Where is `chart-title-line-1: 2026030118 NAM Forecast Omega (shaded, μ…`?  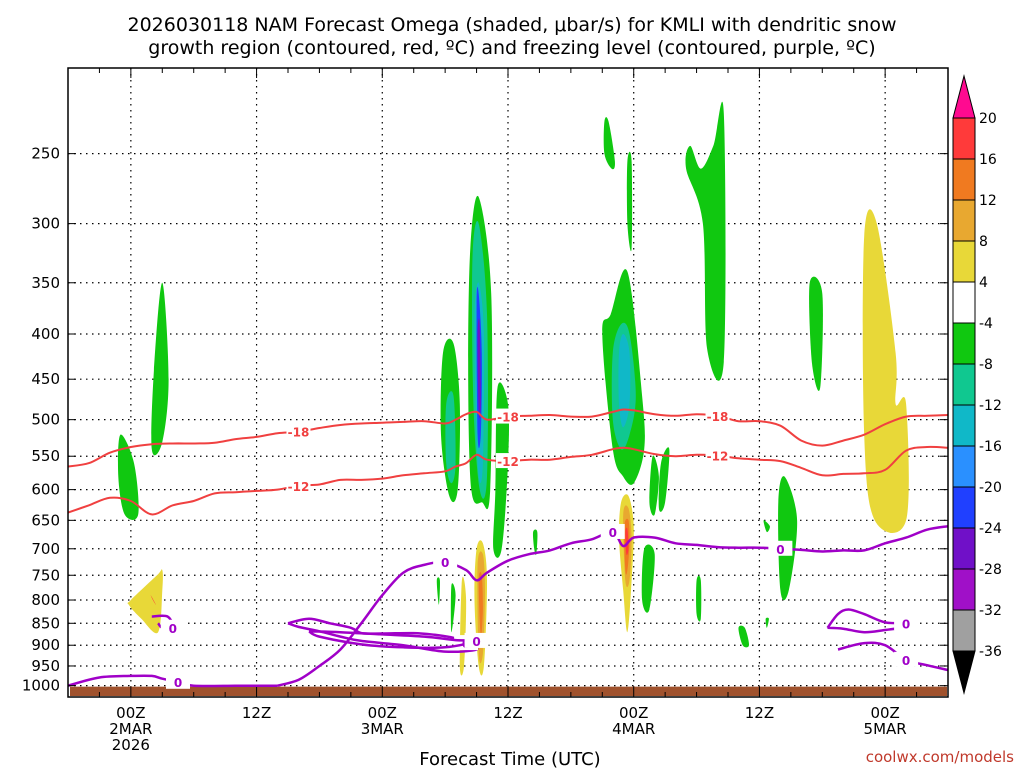
chart-title-line-1: 2026030118 NAM Forecast Omega (shaded, μ… is located at coordinates (512, 25).